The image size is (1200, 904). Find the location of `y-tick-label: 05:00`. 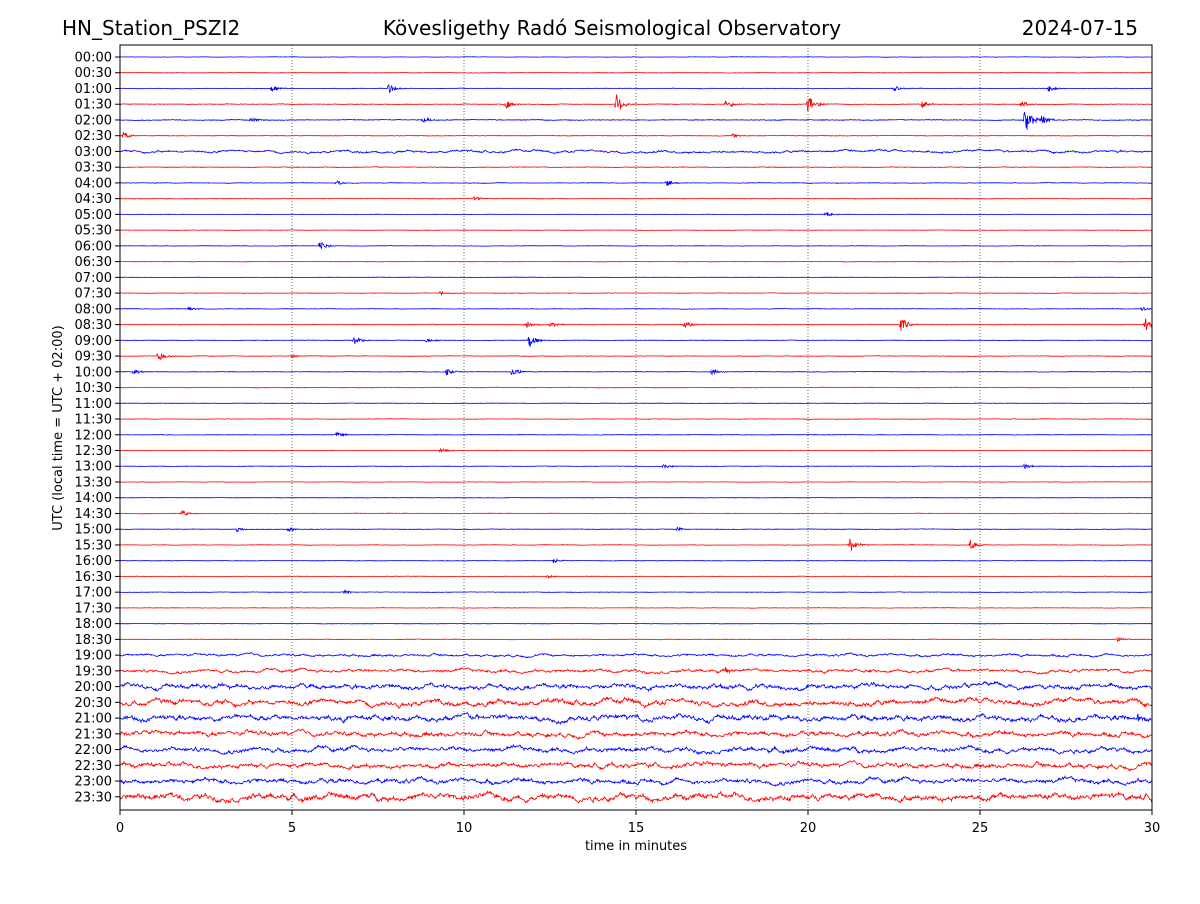

y-tick-label: 05:00 is located at coordinates (93, 215).